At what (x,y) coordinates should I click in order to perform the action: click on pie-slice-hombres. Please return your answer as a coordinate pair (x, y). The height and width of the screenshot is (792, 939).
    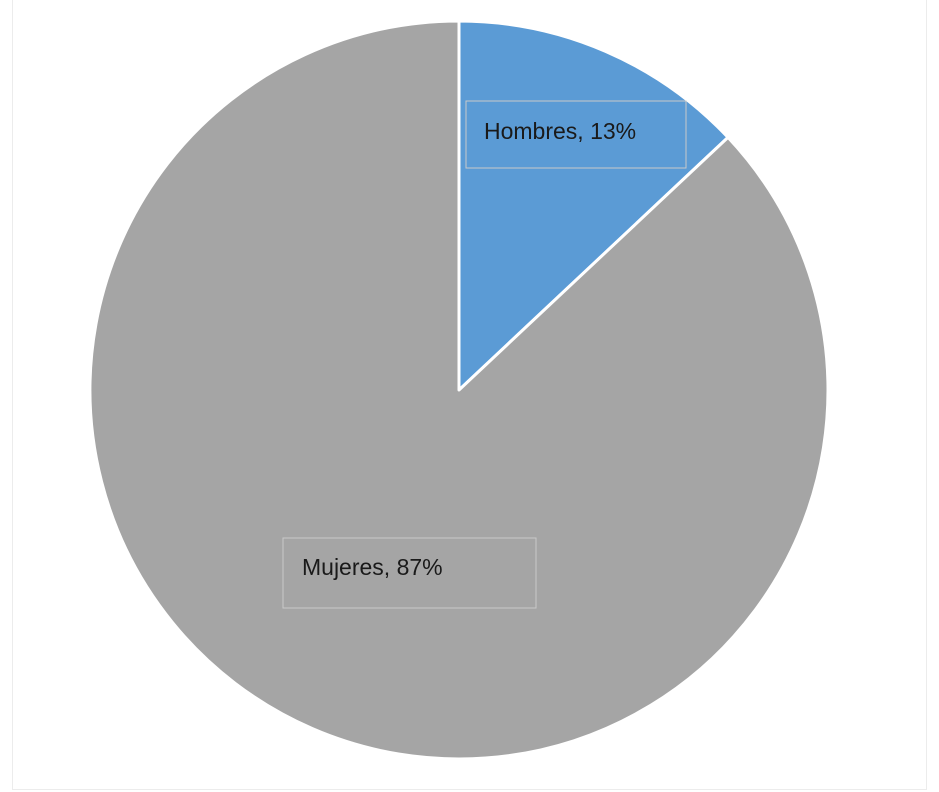
    Looking at the image, I should click on (593, 205).